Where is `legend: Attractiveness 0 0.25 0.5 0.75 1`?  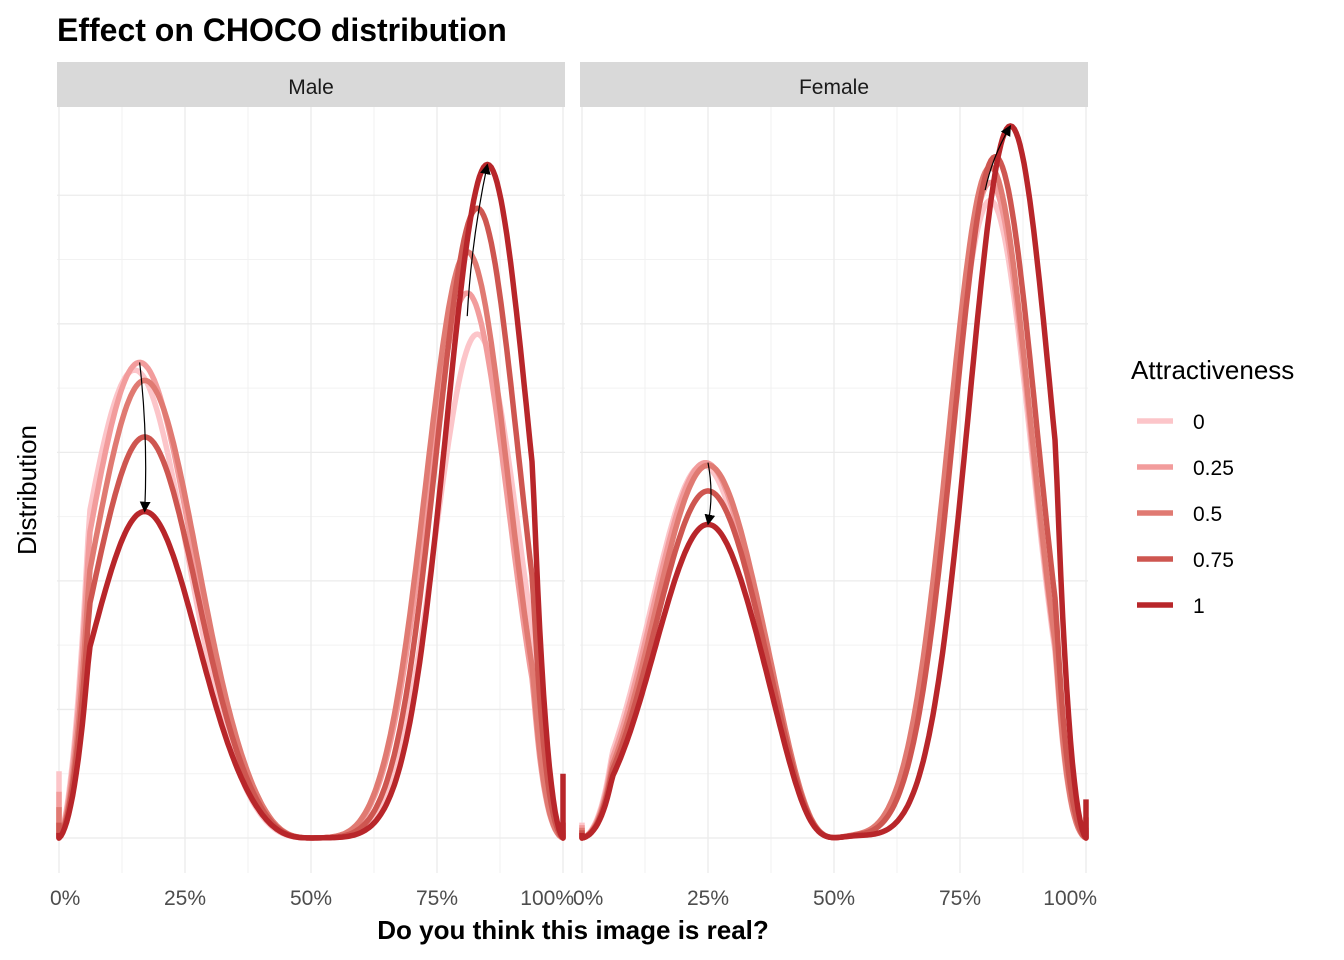
legend: Attractiveness 0 0.25 0.5 0.75 1 is located at coordinates (1212, 486).